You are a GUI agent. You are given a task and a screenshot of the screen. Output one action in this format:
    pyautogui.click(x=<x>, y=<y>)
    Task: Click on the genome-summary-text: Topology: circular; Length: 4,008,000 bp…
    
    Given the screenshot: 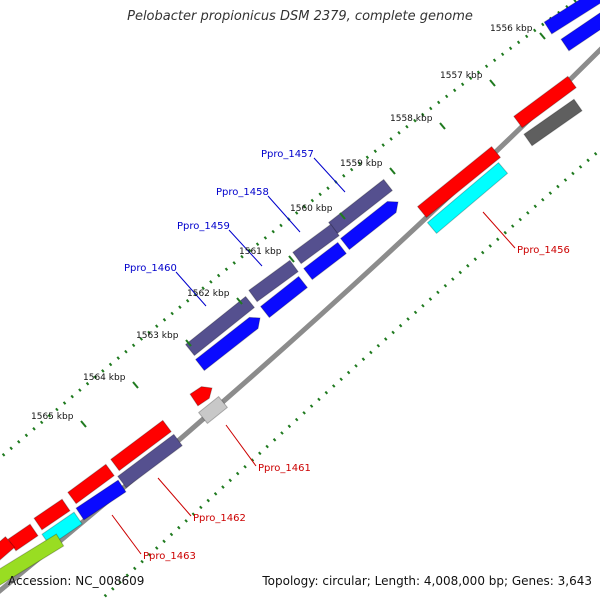 What is the action you would take?
    pyautogui.click(x=427, y=581)
    